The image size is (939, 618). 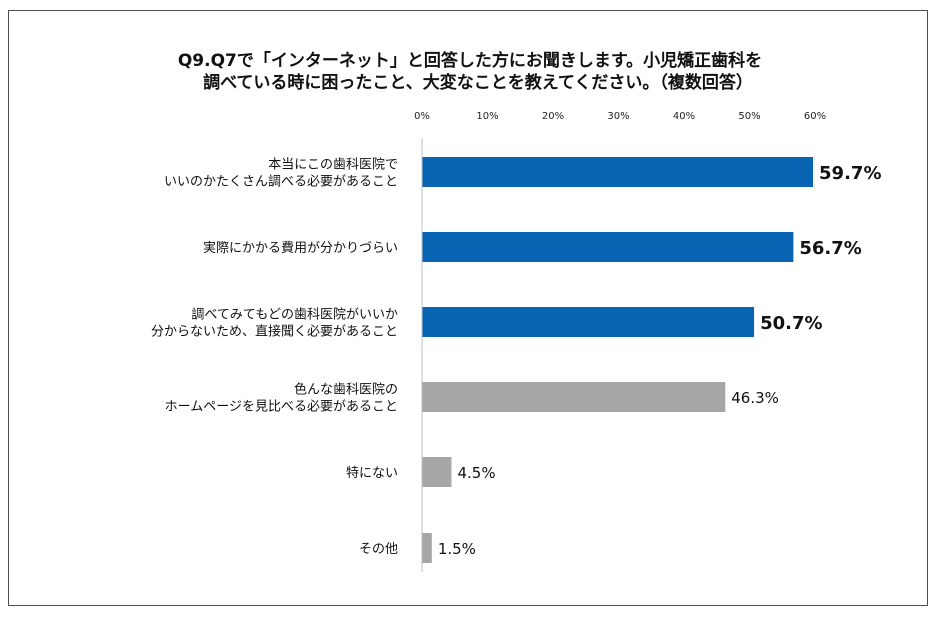 What do you see at coordinates (274, 332) in the screenshot?
I see `category-label: 分からないため、直接聞く必要があること` at bounding box center [274, 332].